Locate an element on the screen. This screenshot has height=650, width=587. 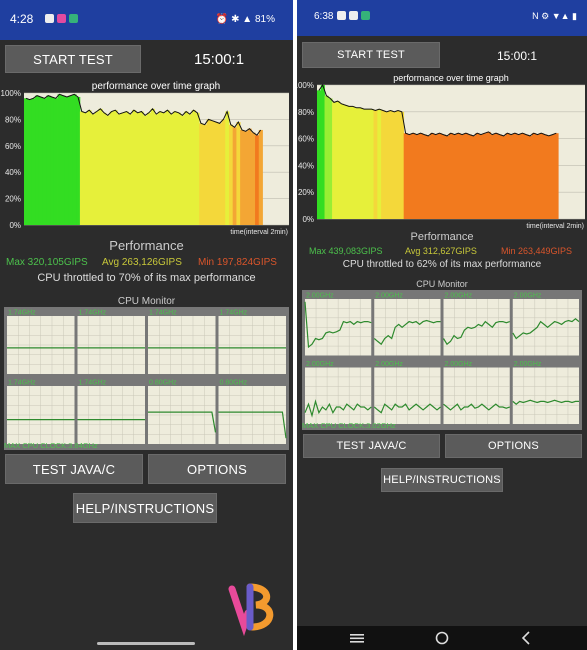
gesture-bar is located at coordinates (146, 643).